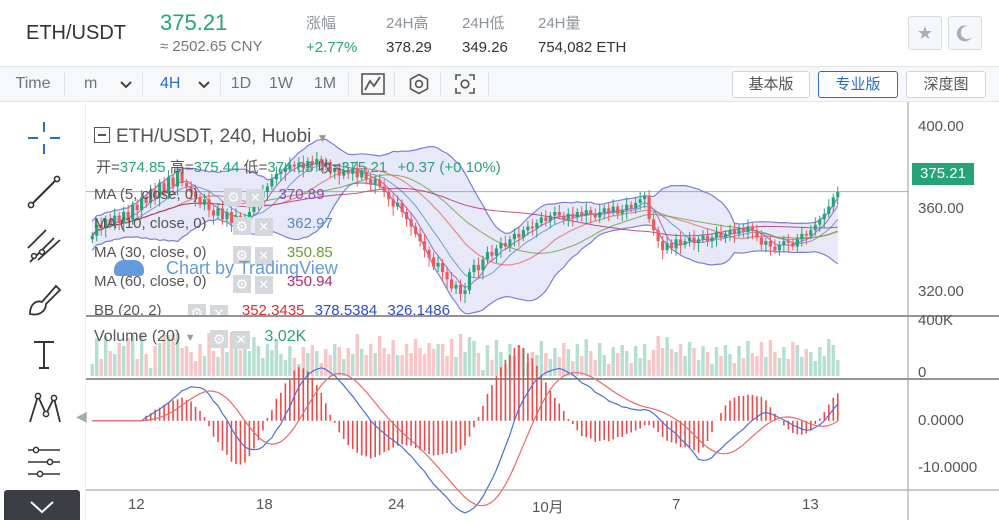 Image resolution: width=999 pixels, height=520 pixels. What do you see at coordinates (105, 84) in the screenshot?
I see `unit-select: m` at bounding box center [105, 84].